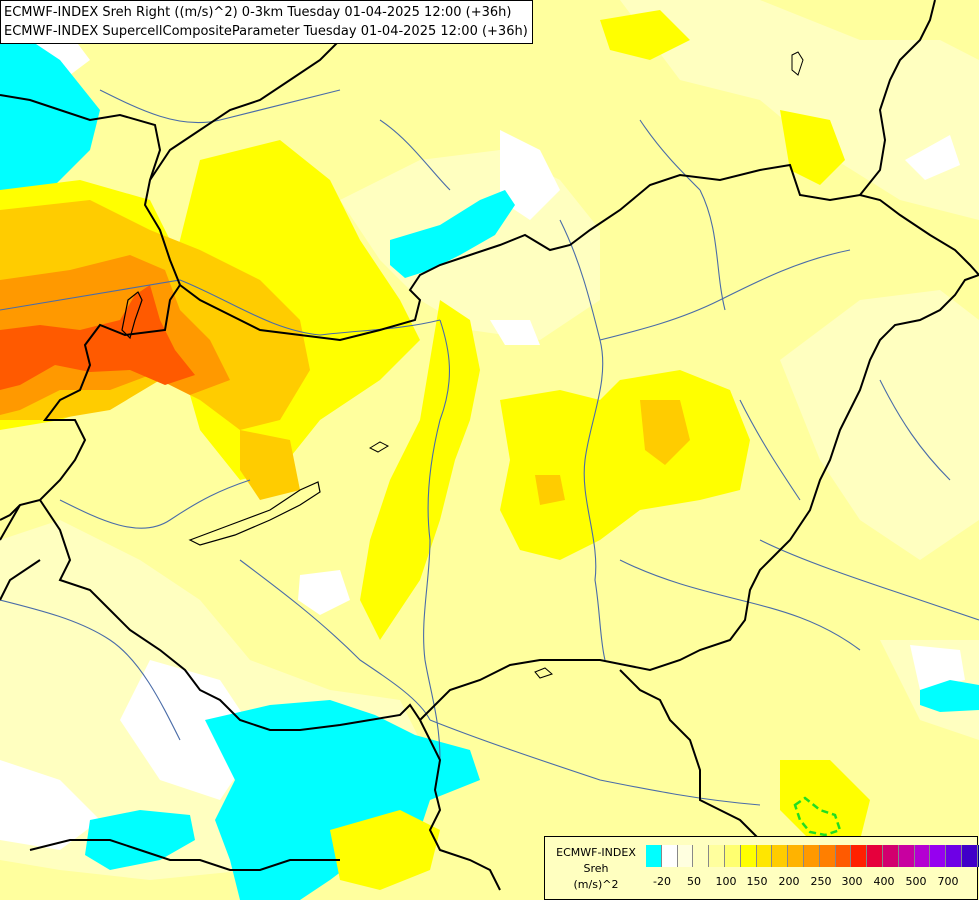 This screenshot has height=900, width=979. I want to click on lake-neusiedl, so click(132, 315).